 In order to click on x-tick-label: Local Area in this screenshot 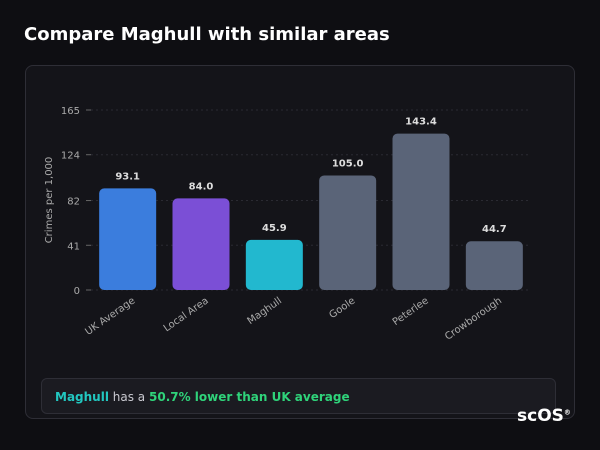, I will do `click(186, 314)`.